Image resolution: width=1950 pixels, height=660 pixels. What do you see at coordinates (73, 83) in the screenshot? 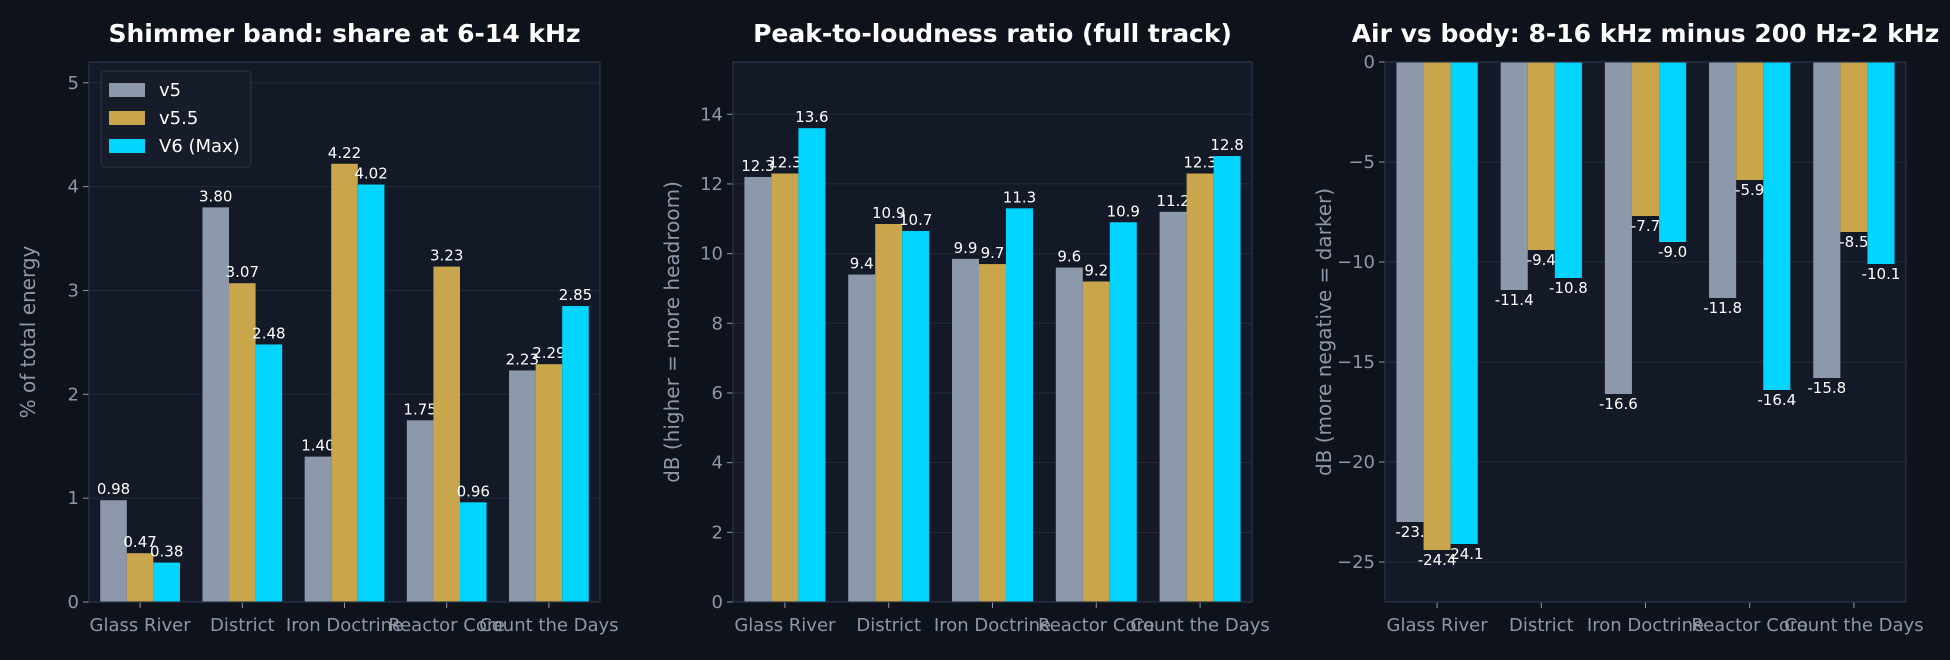
I see `y-tick-label: 5` at bounding box center [73, 83].